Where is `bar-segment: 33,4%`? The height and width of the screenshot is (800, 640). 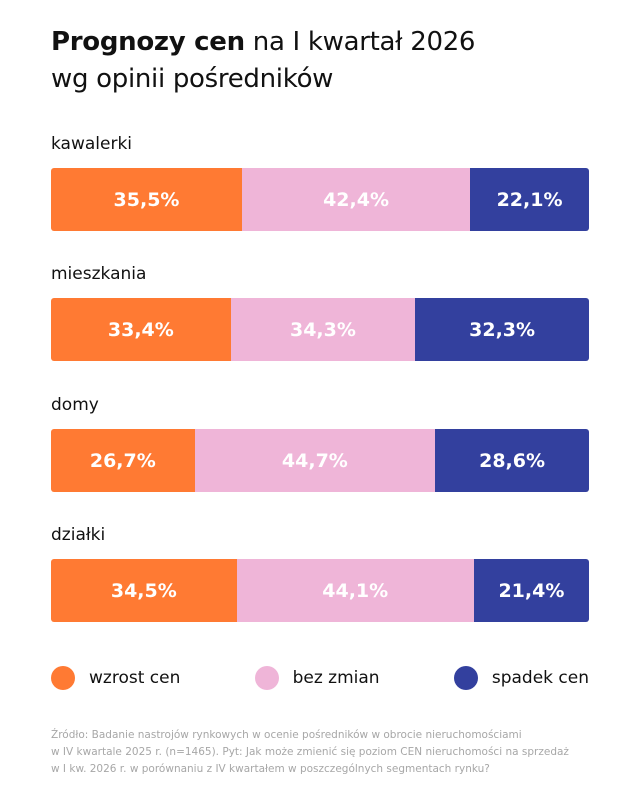
bar-segment: 33,4% is located at coordinates (141, 329).